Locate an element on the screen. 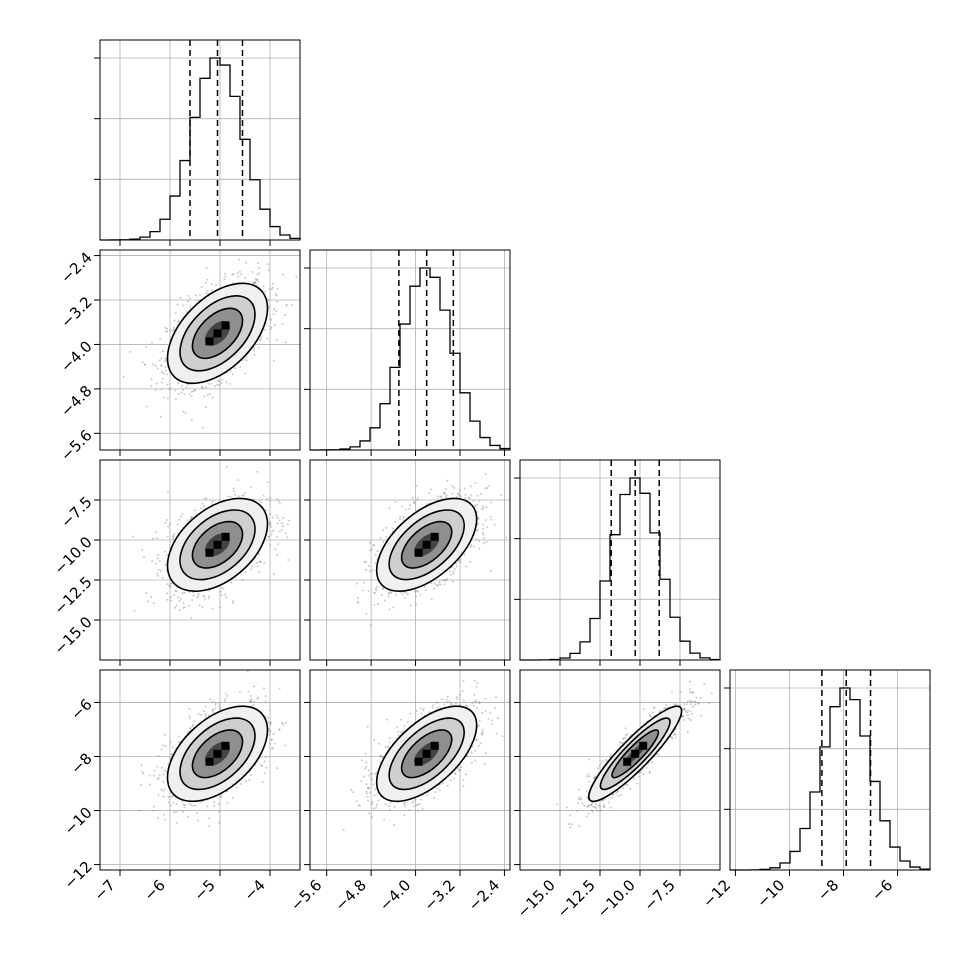 The height and width of the screenshot is (970, 970). density-peak-cell is located at coordinates (434, 536).